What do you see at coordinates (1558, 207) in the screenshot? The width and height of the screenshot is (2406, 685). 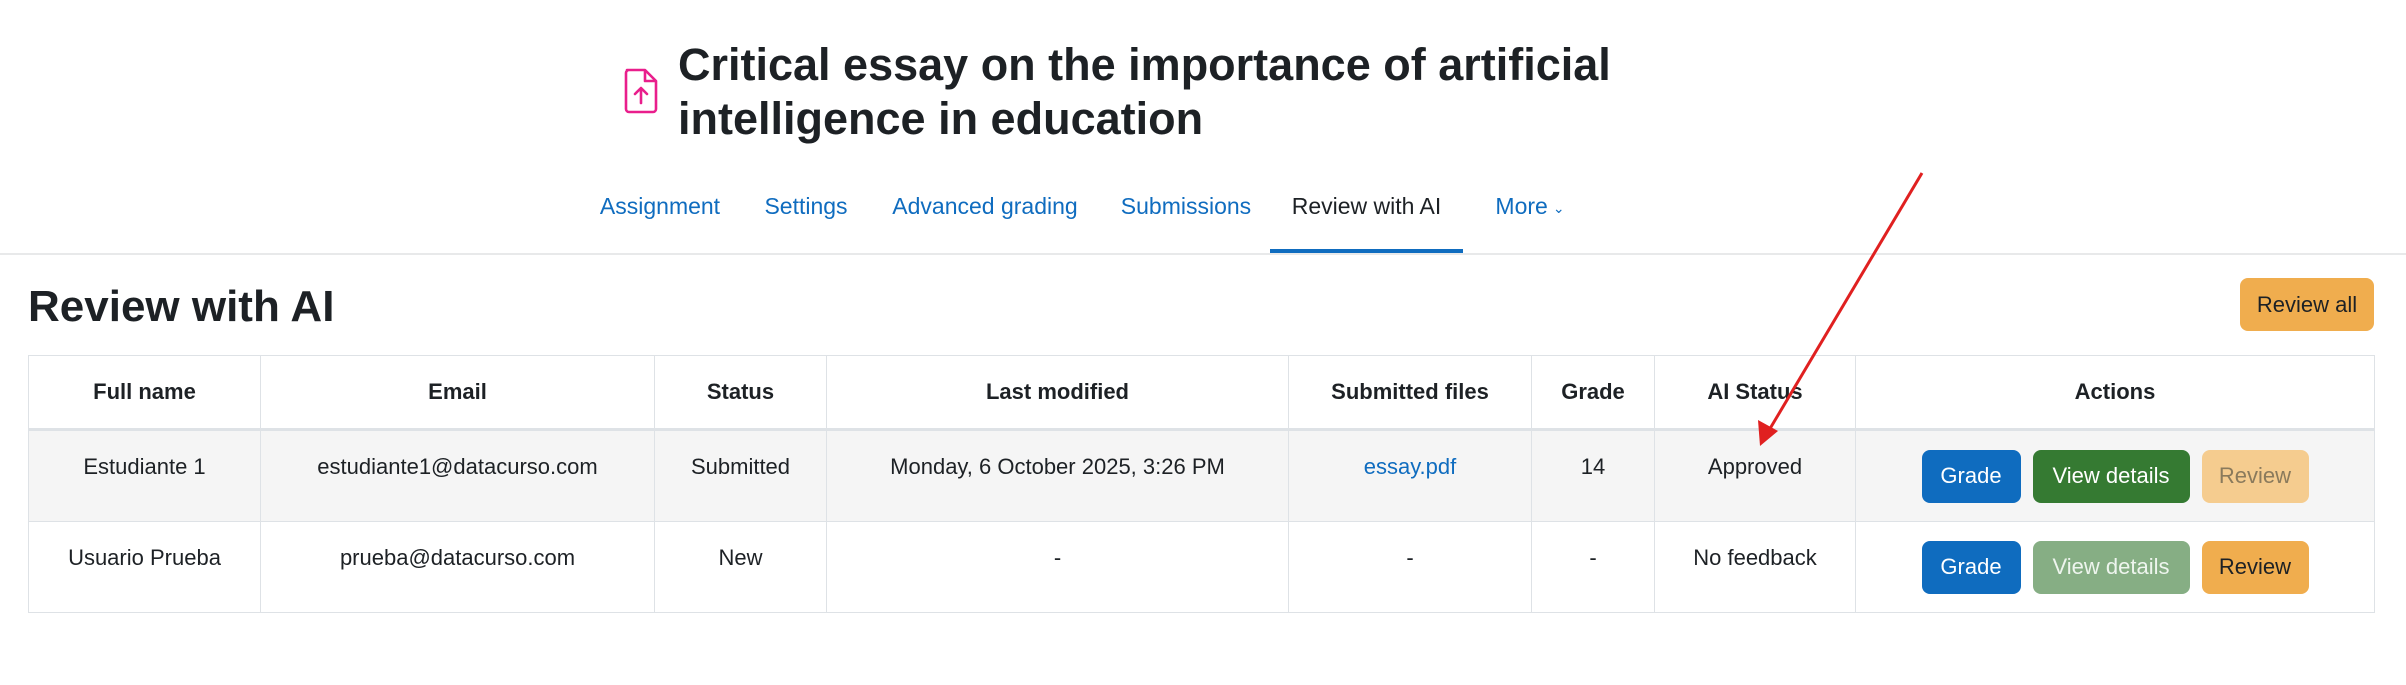 I see `chevron-down-icon: ⌄` at bounding box center [1558, 207].